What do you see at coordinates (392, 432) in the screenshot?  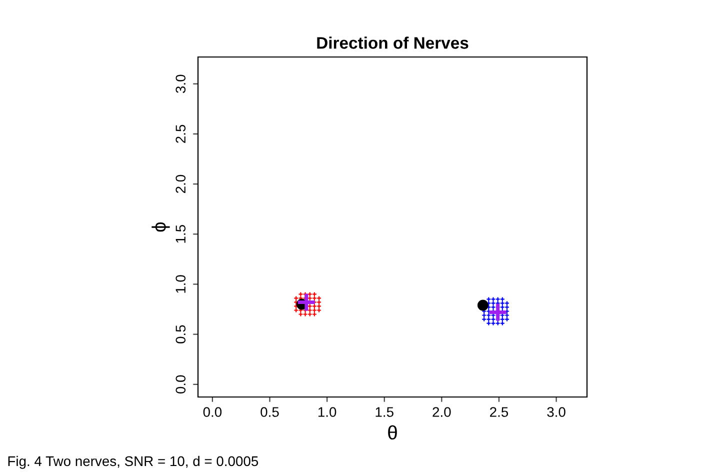 I see `x-axis-title: θ` at bounding box center [392, 432].